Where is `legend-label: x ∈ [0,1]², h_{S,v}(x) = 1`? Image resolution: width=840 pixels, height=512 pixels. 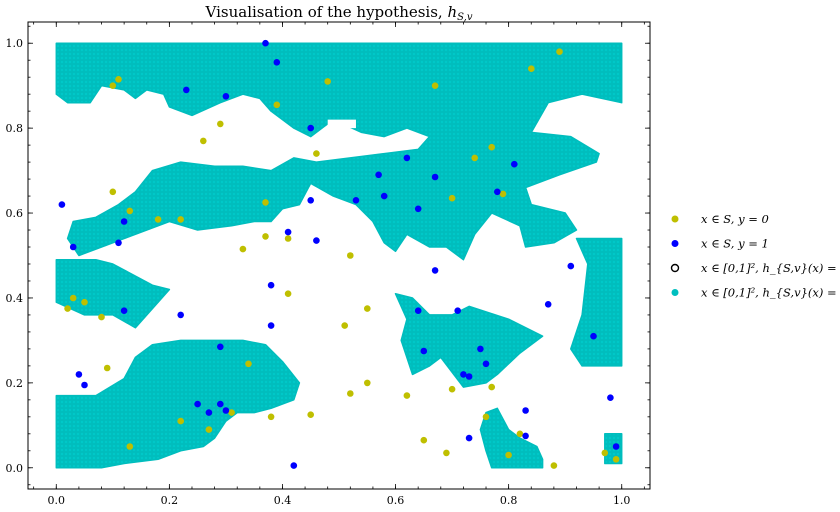
legend-label: x ∈ [0,1]², h_{S,v}(x) = 1 is located at coordinates (770, 293).